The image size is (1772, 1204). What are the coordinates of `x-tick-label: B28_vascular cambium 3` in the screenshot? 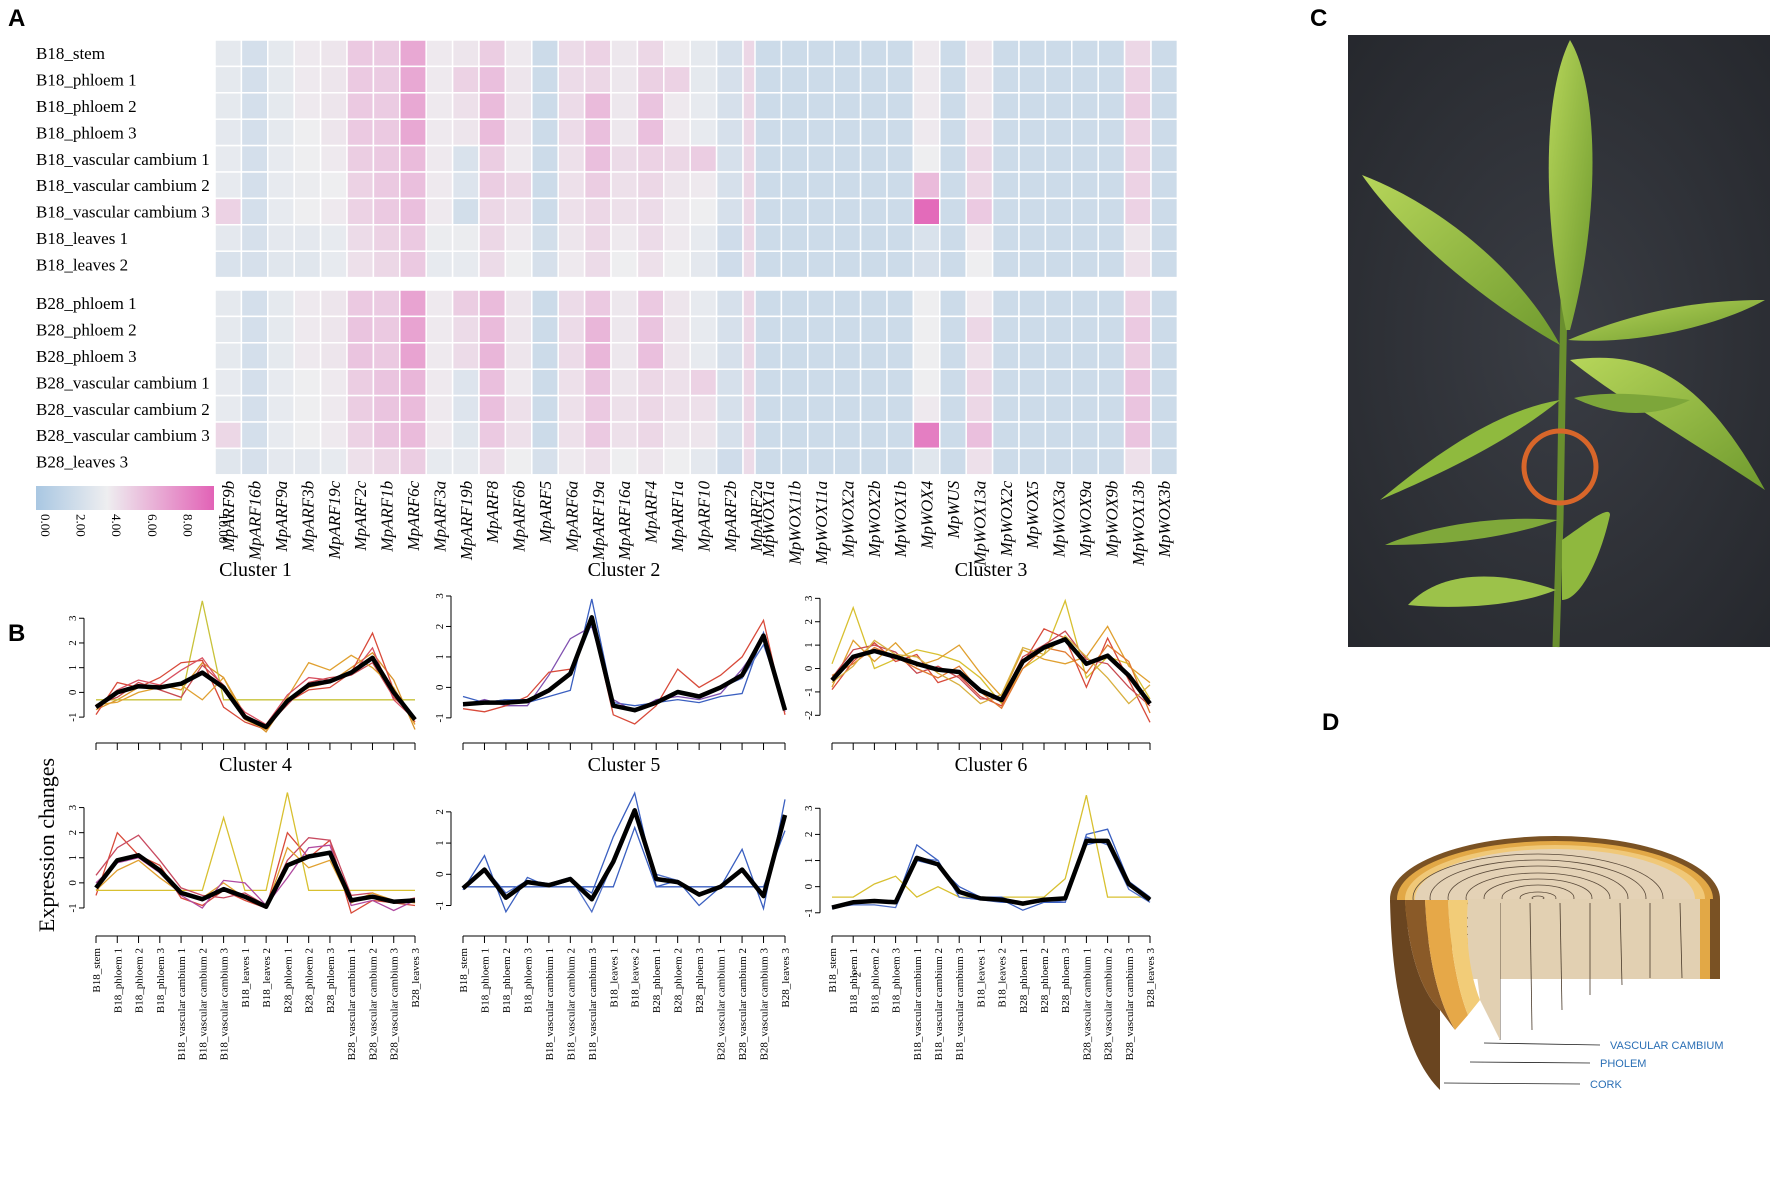 It's located at (1130, 1004).